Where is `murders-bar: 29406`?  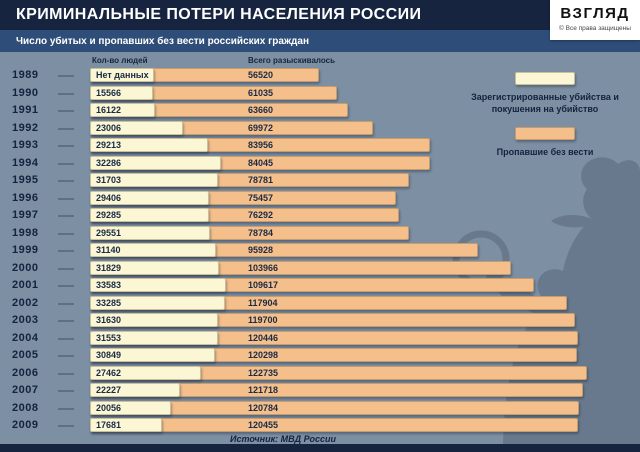
murders-bar: 29406 is located at coordinates (149, 197).